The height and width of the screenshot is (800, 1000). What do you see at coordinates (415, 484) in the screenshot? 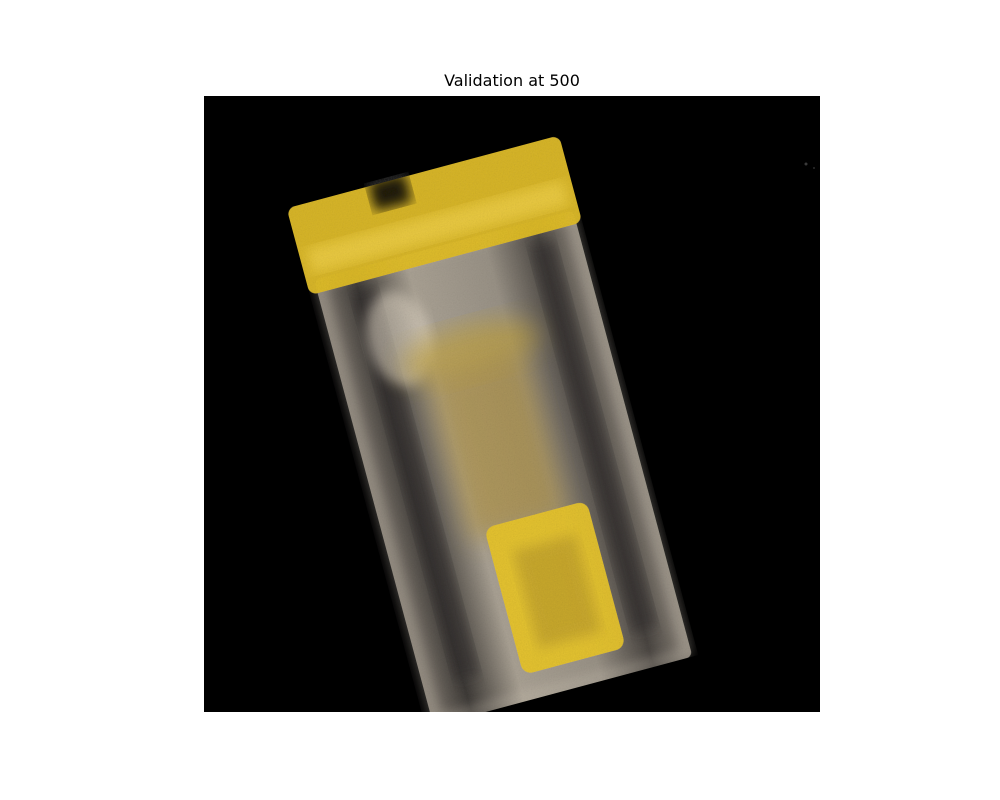
I see `left-channel` at bounding box center [415, 484].